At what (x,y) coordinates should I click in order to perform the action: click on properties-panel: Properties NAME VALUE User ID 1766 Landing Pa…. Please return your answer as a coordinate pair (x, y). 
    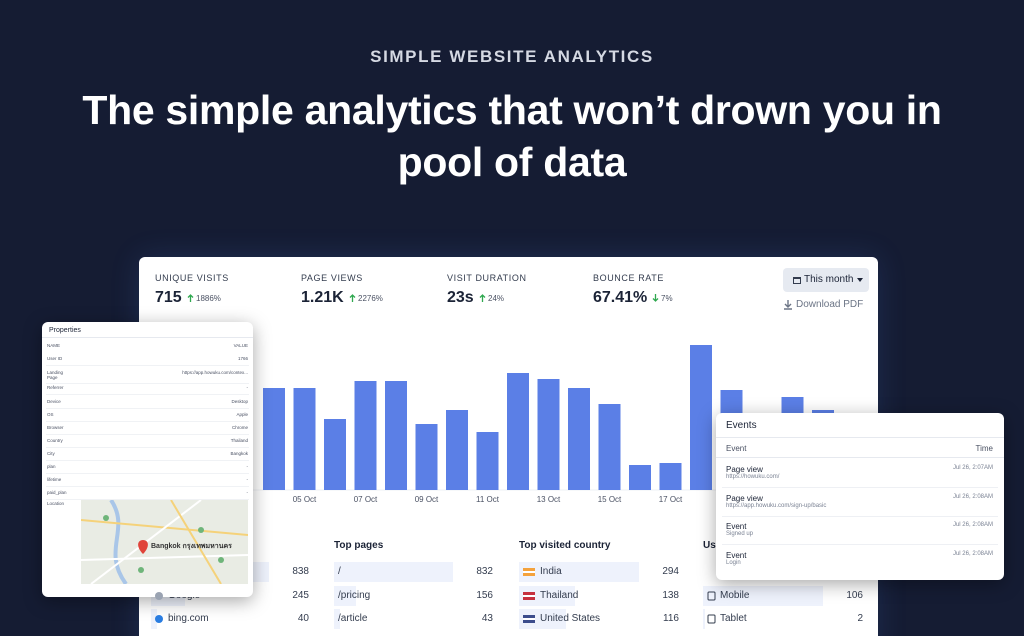
    Looking at the image, I should click on (147, 459).